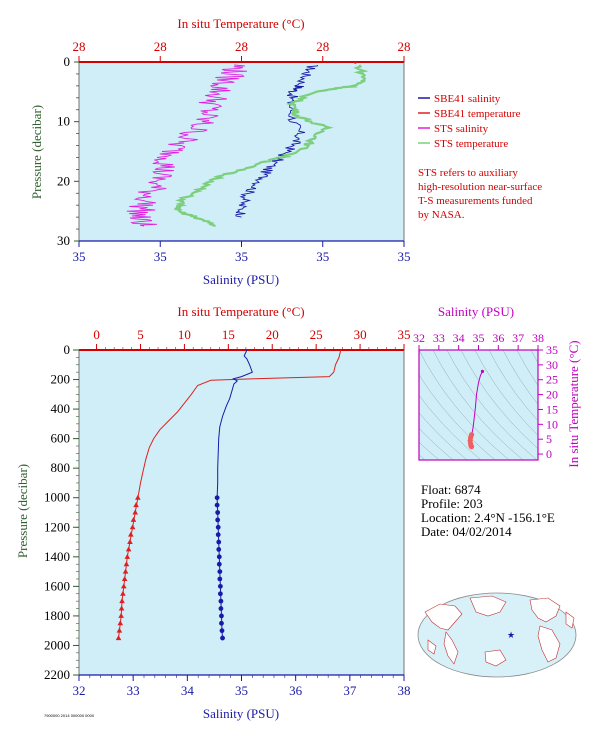 This screenshot has width=601, height=736. What do you see at coordinates (471, 447) in the screenshot?
I see `ts-deep-point` at bounding box center [471, 447].